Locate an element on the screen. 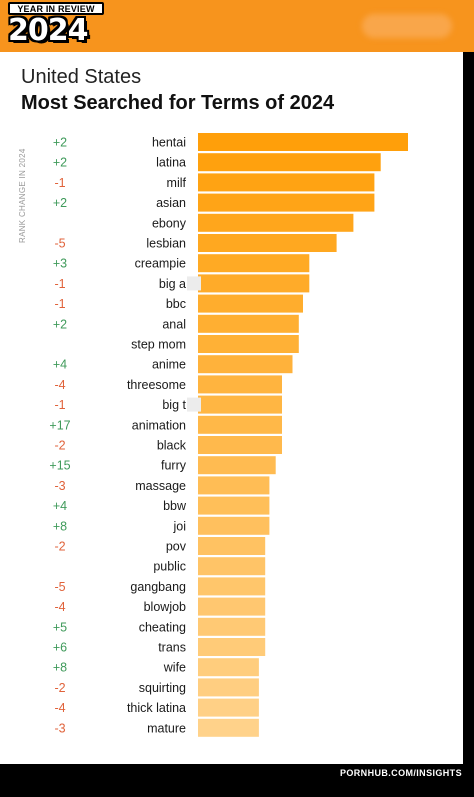 The width and height of the screenshot is (474, 797). category-label: bbw is located at coordinates (175, 506).